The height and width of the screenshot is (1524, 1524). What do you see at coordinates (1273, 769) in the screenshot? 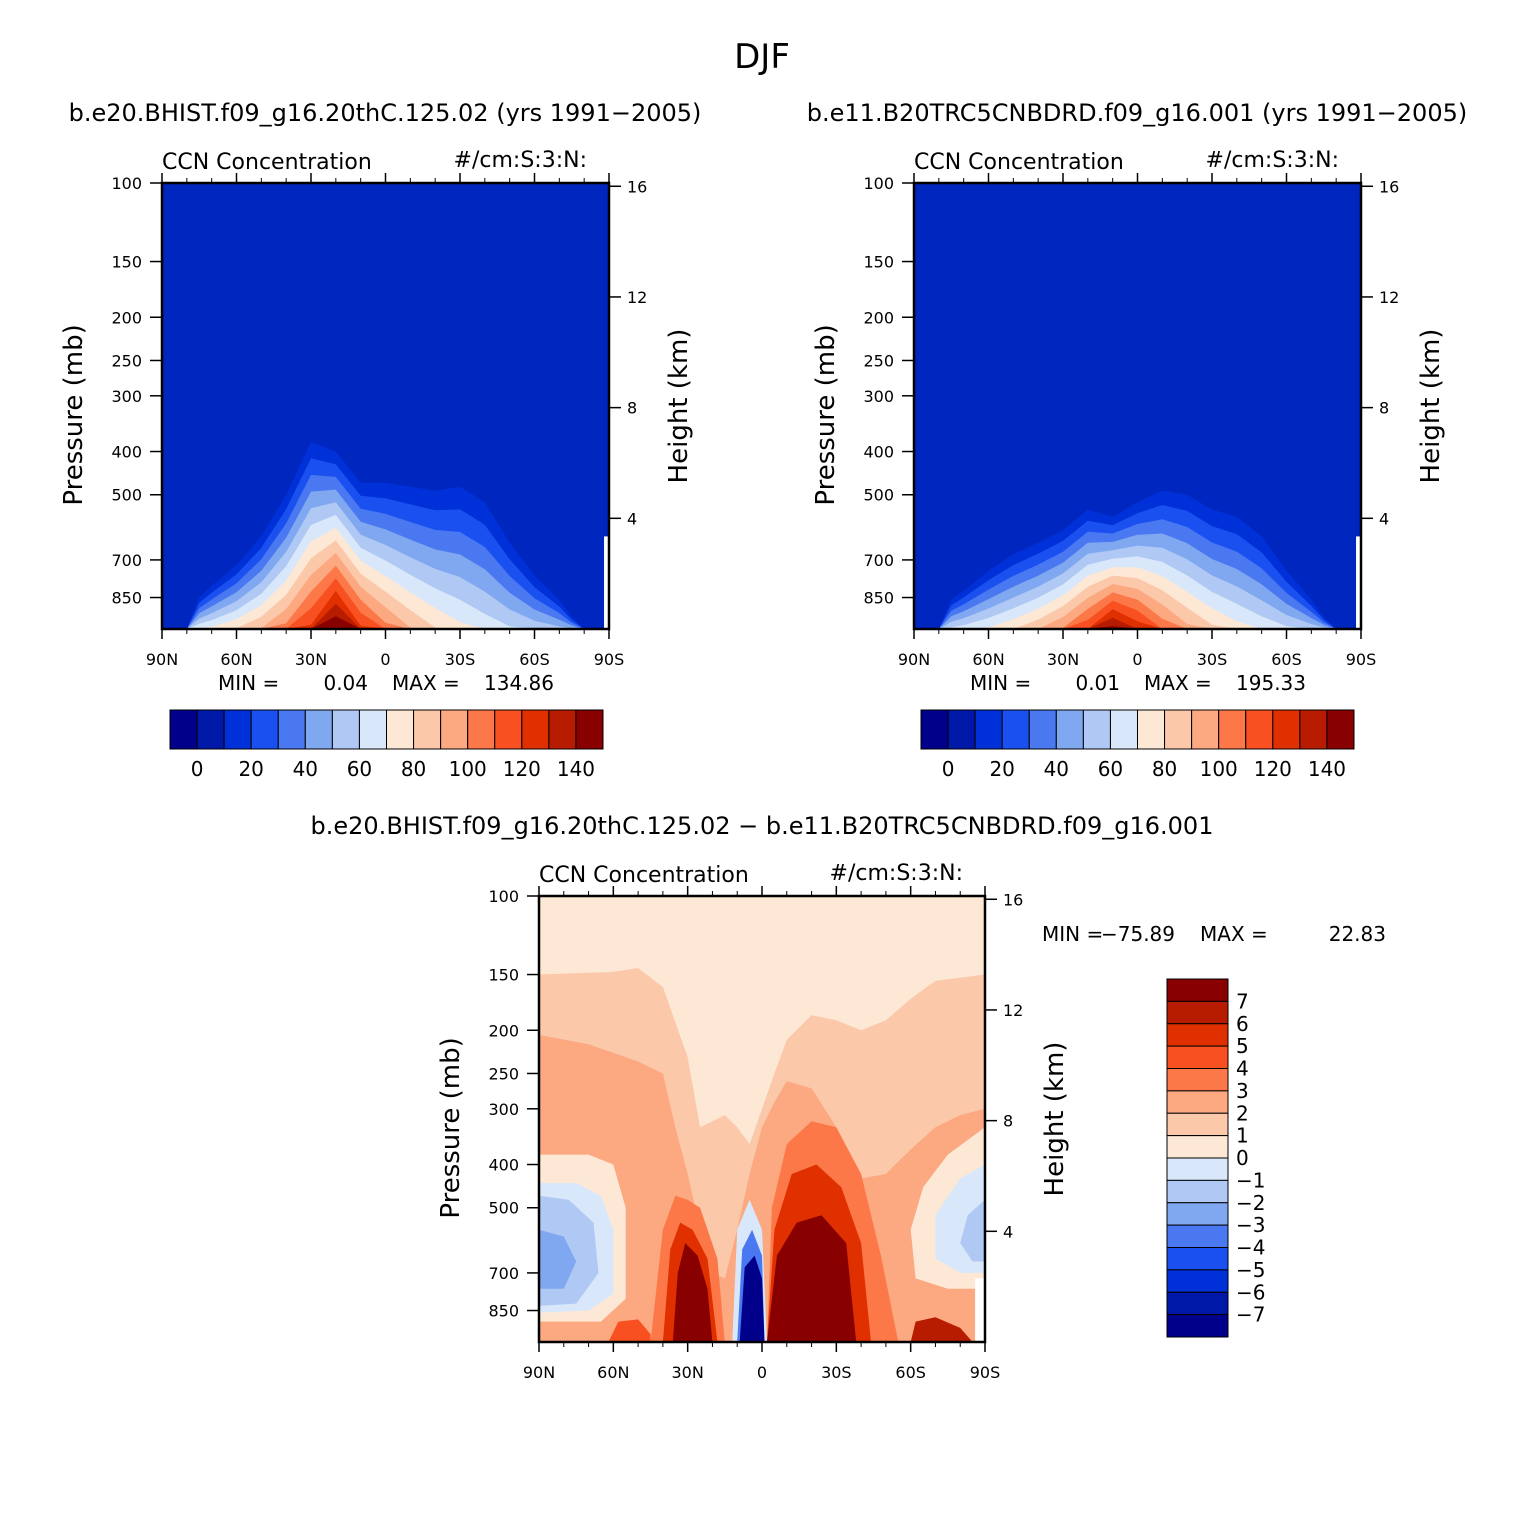
I see `colorbar-tick-label: 120` at bounding box center [1273, 769].